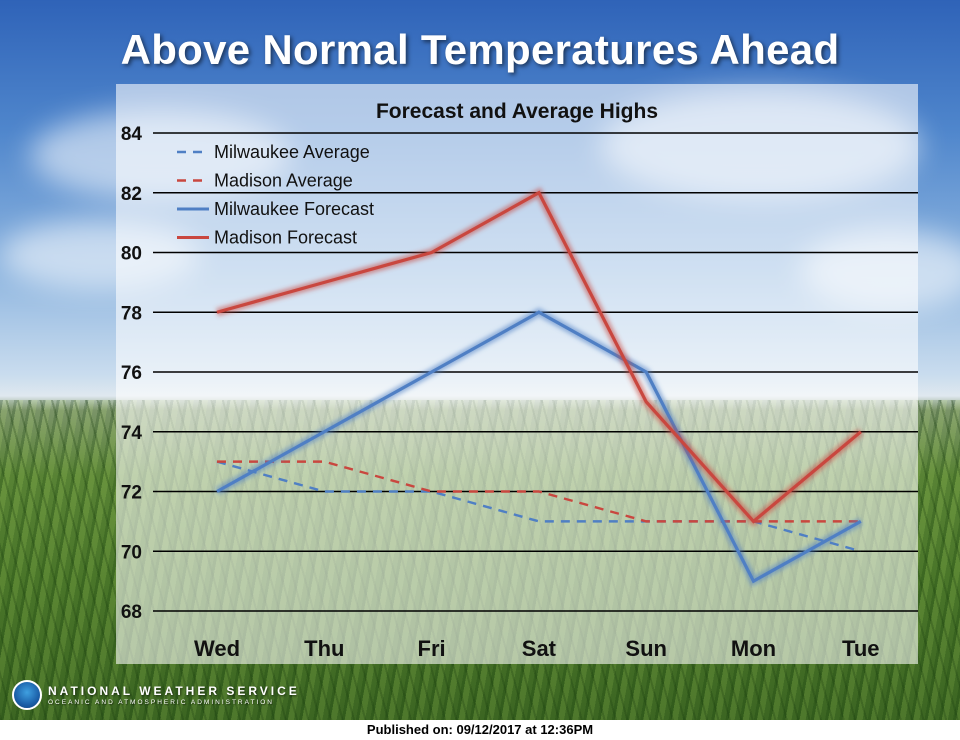  Describe the element at coordinates (131, 254) in the screenshot. I see `y-tick-label: 80` at that location.